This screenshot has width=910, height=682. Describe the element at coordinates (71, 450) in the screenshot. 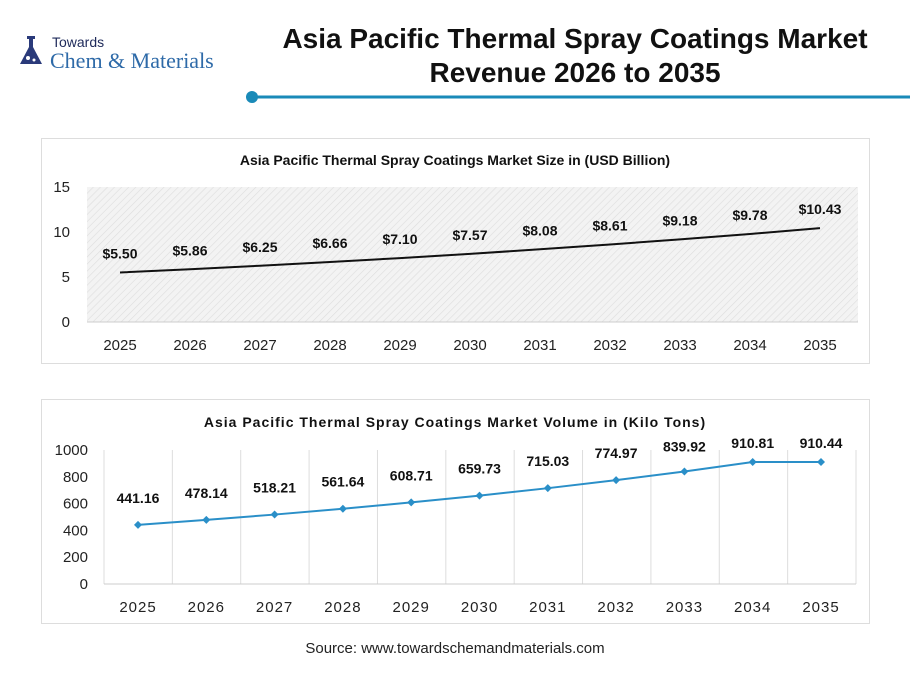

I see `y-tick-label: 1000` at that location.